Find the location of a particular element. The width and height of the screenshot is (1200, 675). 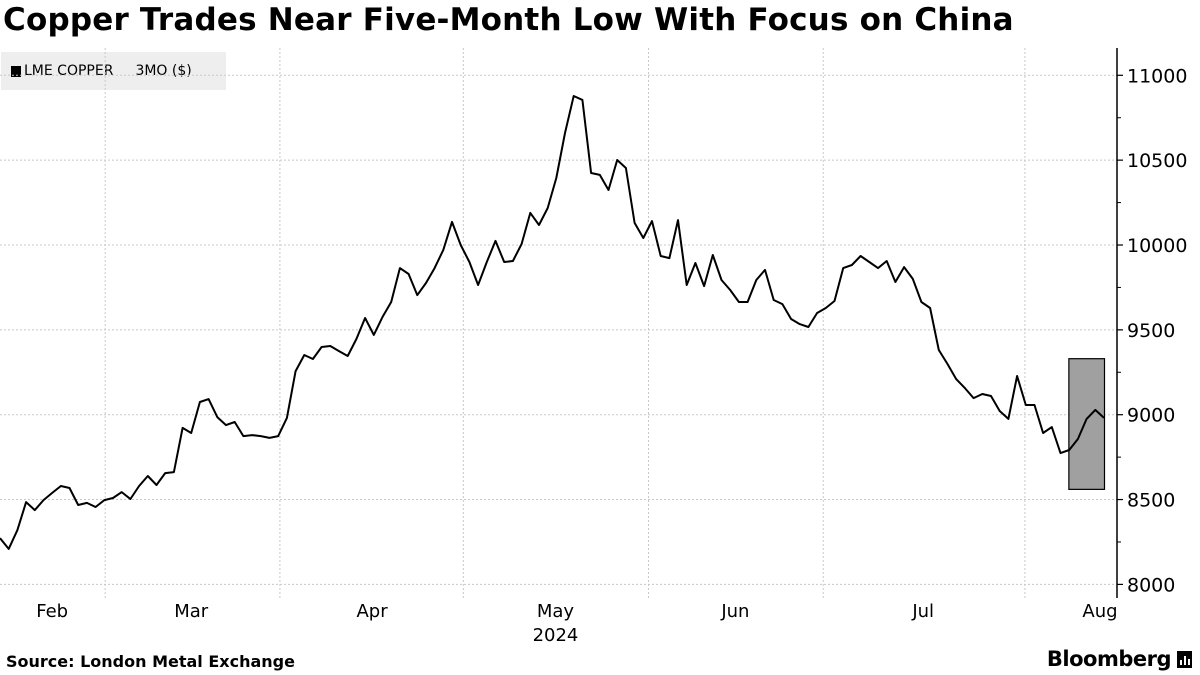

x-year-label: 2024 is located at coordinates (556, 635).